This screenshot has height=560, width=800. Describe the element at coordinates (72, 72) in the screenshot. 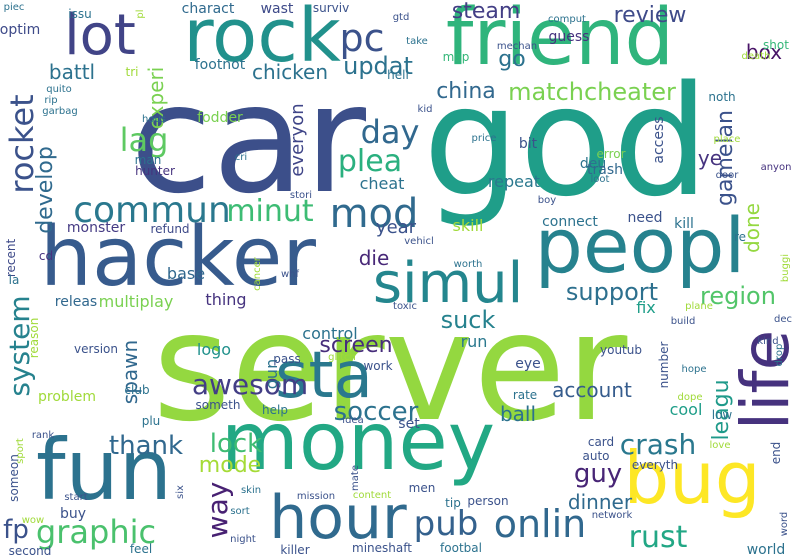

I see `word-battl: battl` at that location.